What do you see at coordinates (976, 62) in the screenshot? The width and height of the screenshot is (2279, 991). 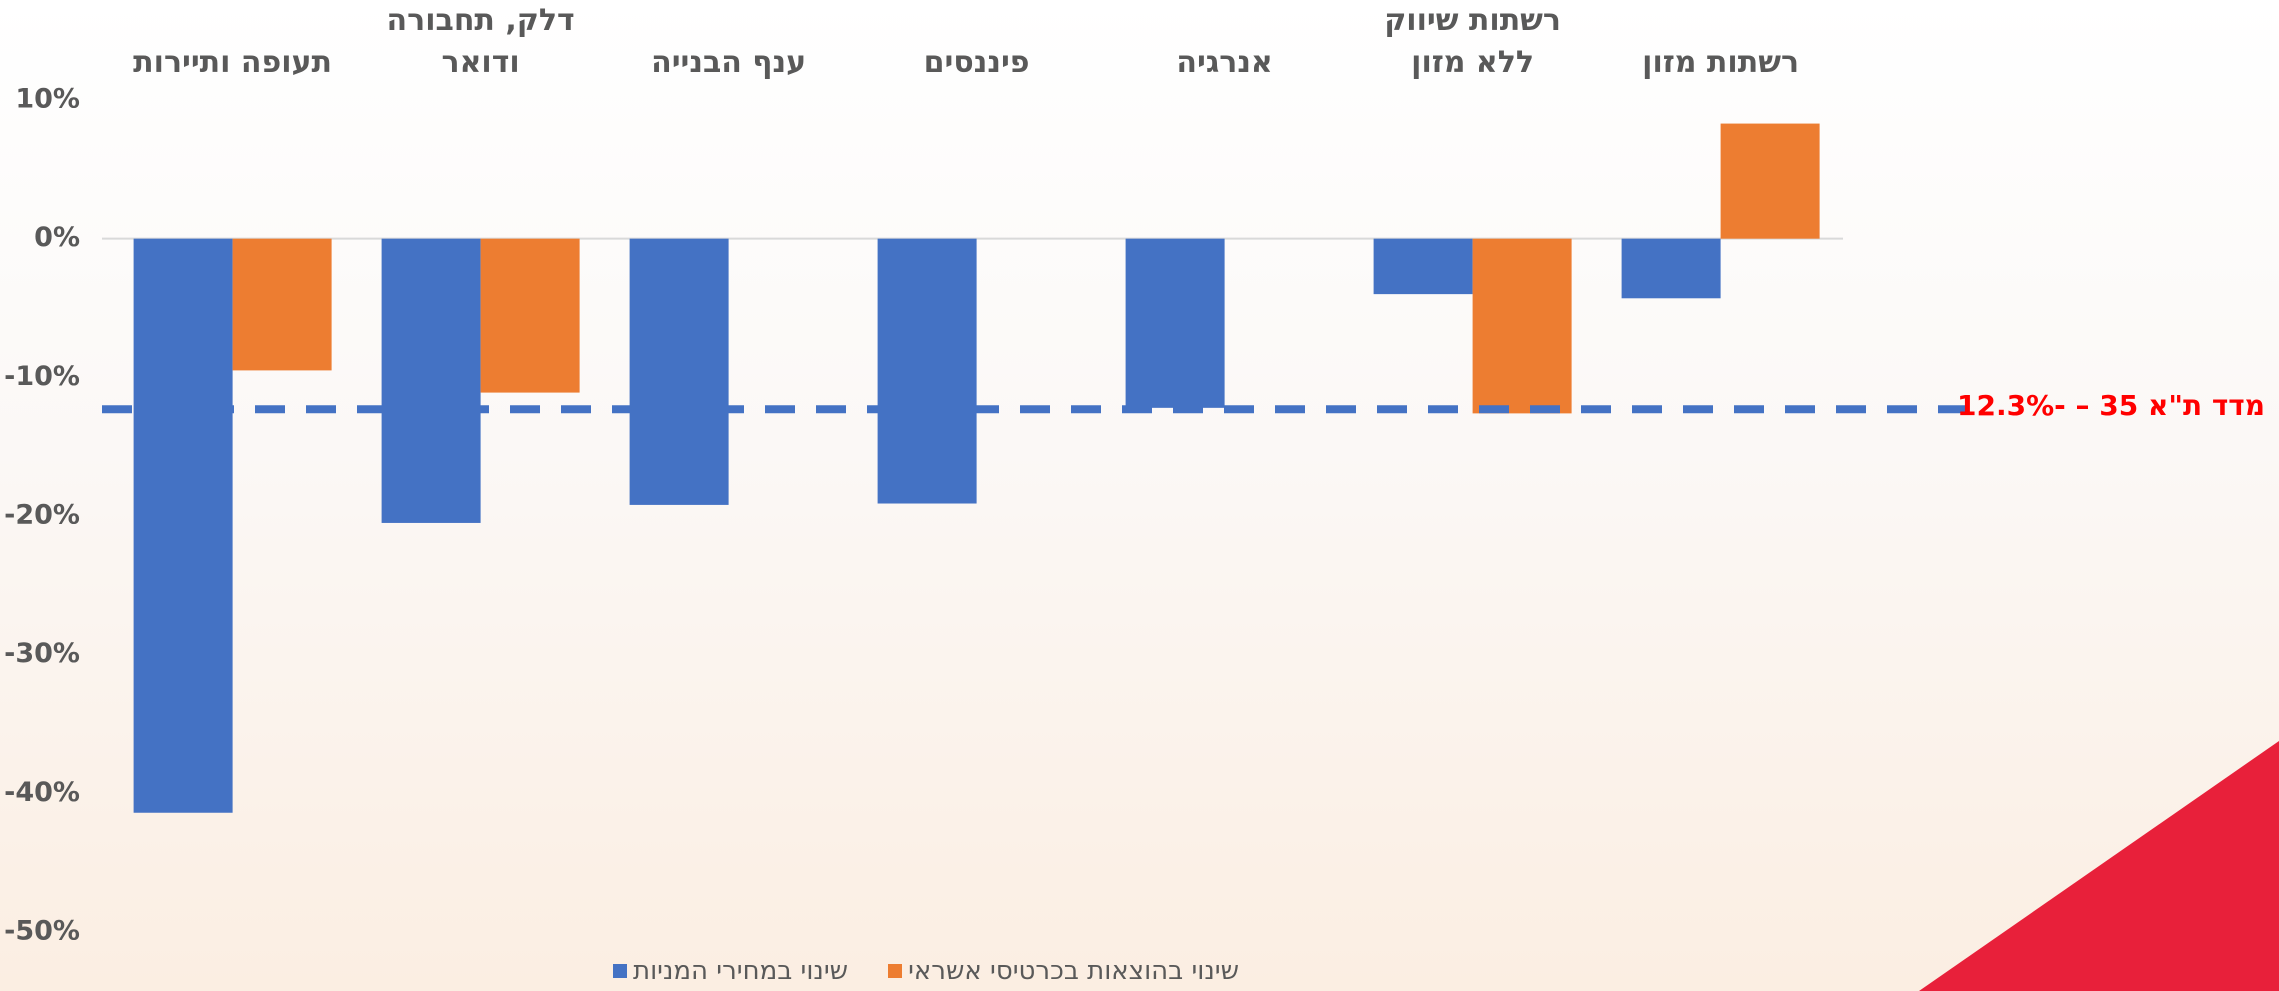 I see `x-category-label: פיננסים` at bounding box center [976, 62].